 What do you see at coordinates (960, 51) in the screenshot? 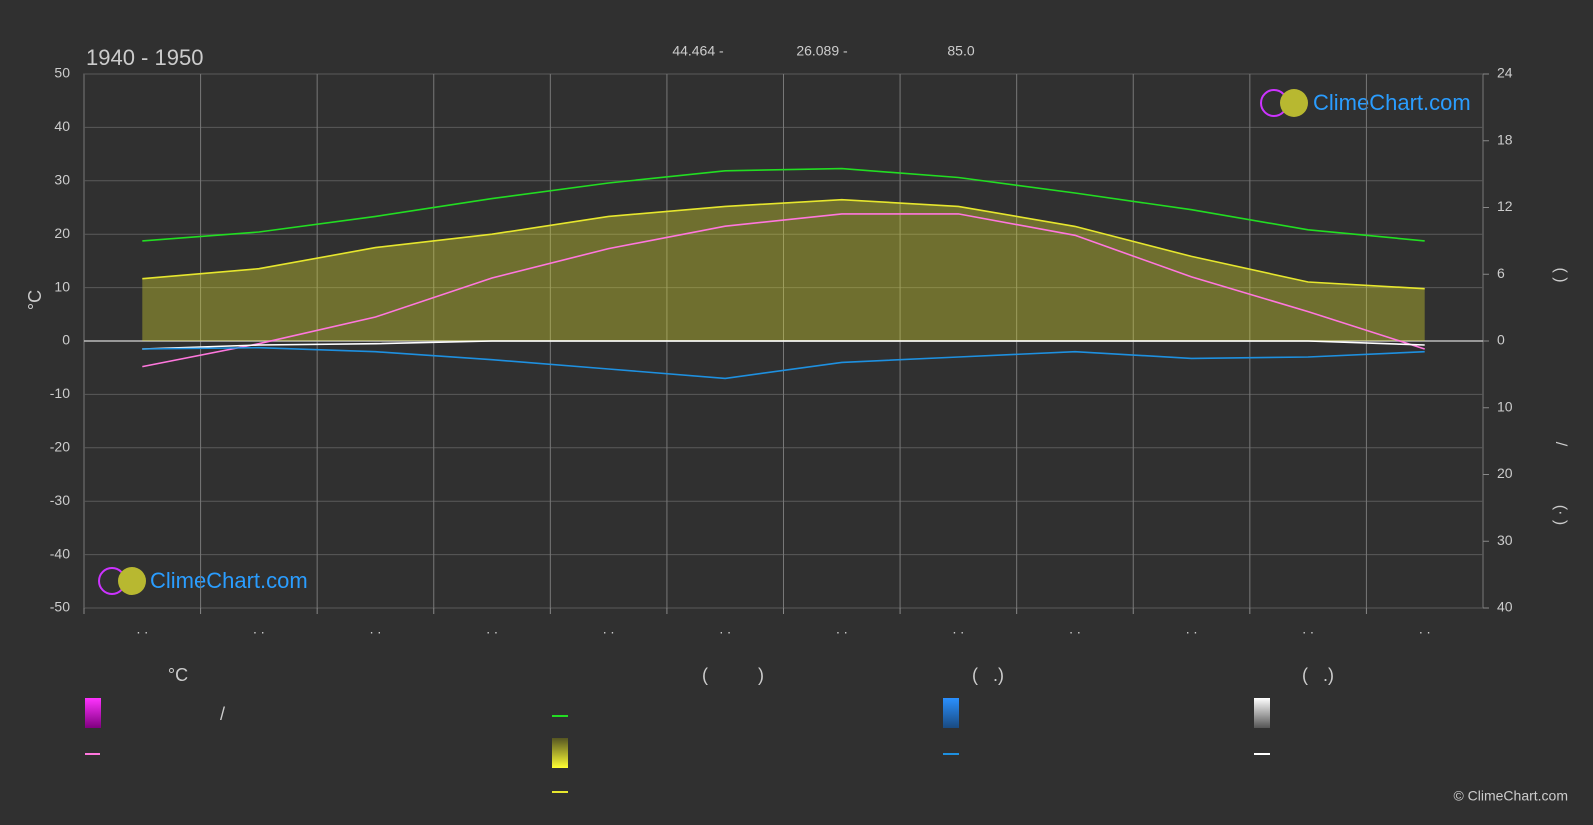
I see `header-value: 85.0` at bounding box center [960, 51].